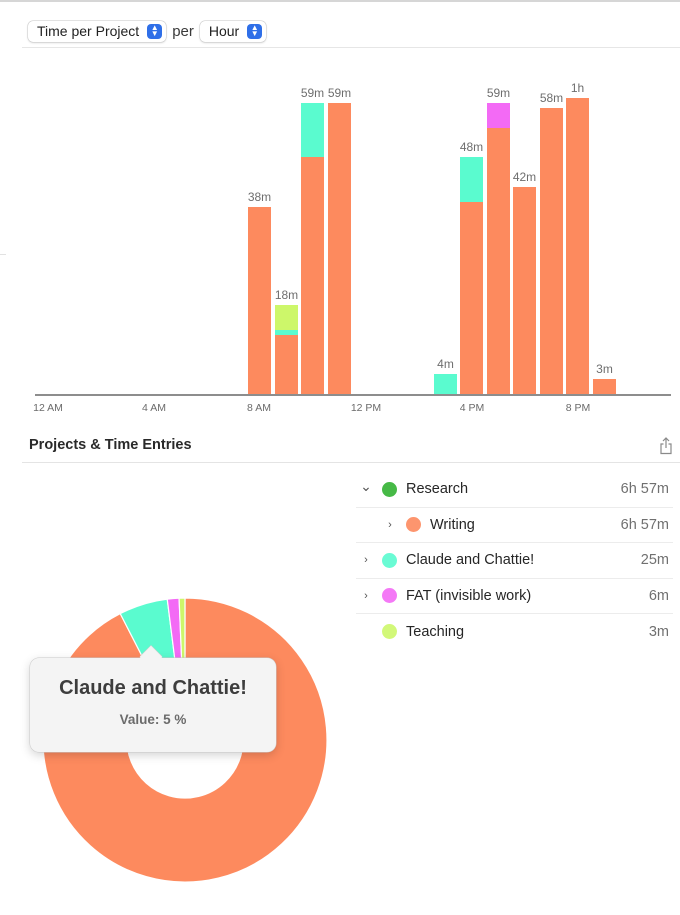 The image size is (680, 915). What do you see at coordinates (514, 490) in the screenshot?
I see `project-row: ⌄ Research 6h 57m` at bounding box center [514, 490].